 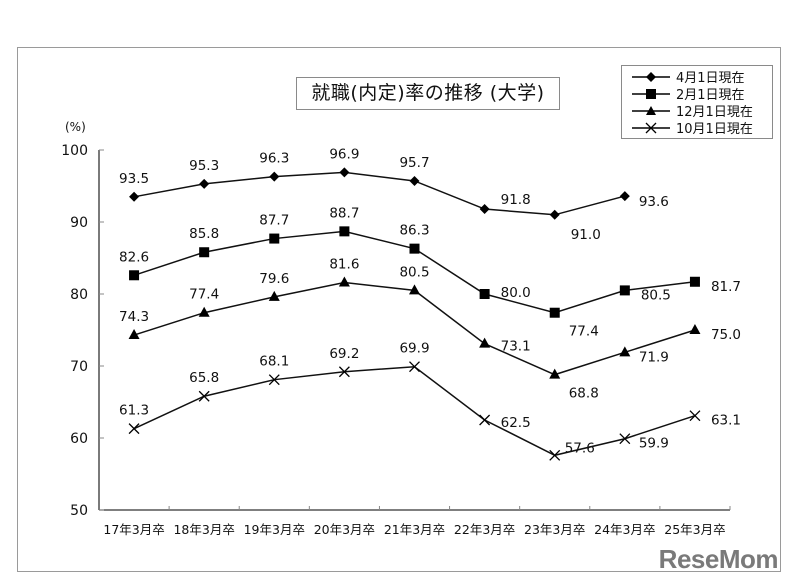 What do you see at coordinates (714, 129) in the screenshot?
I see `legend-label: 10月1日現在` at bounding box center [714, 129].